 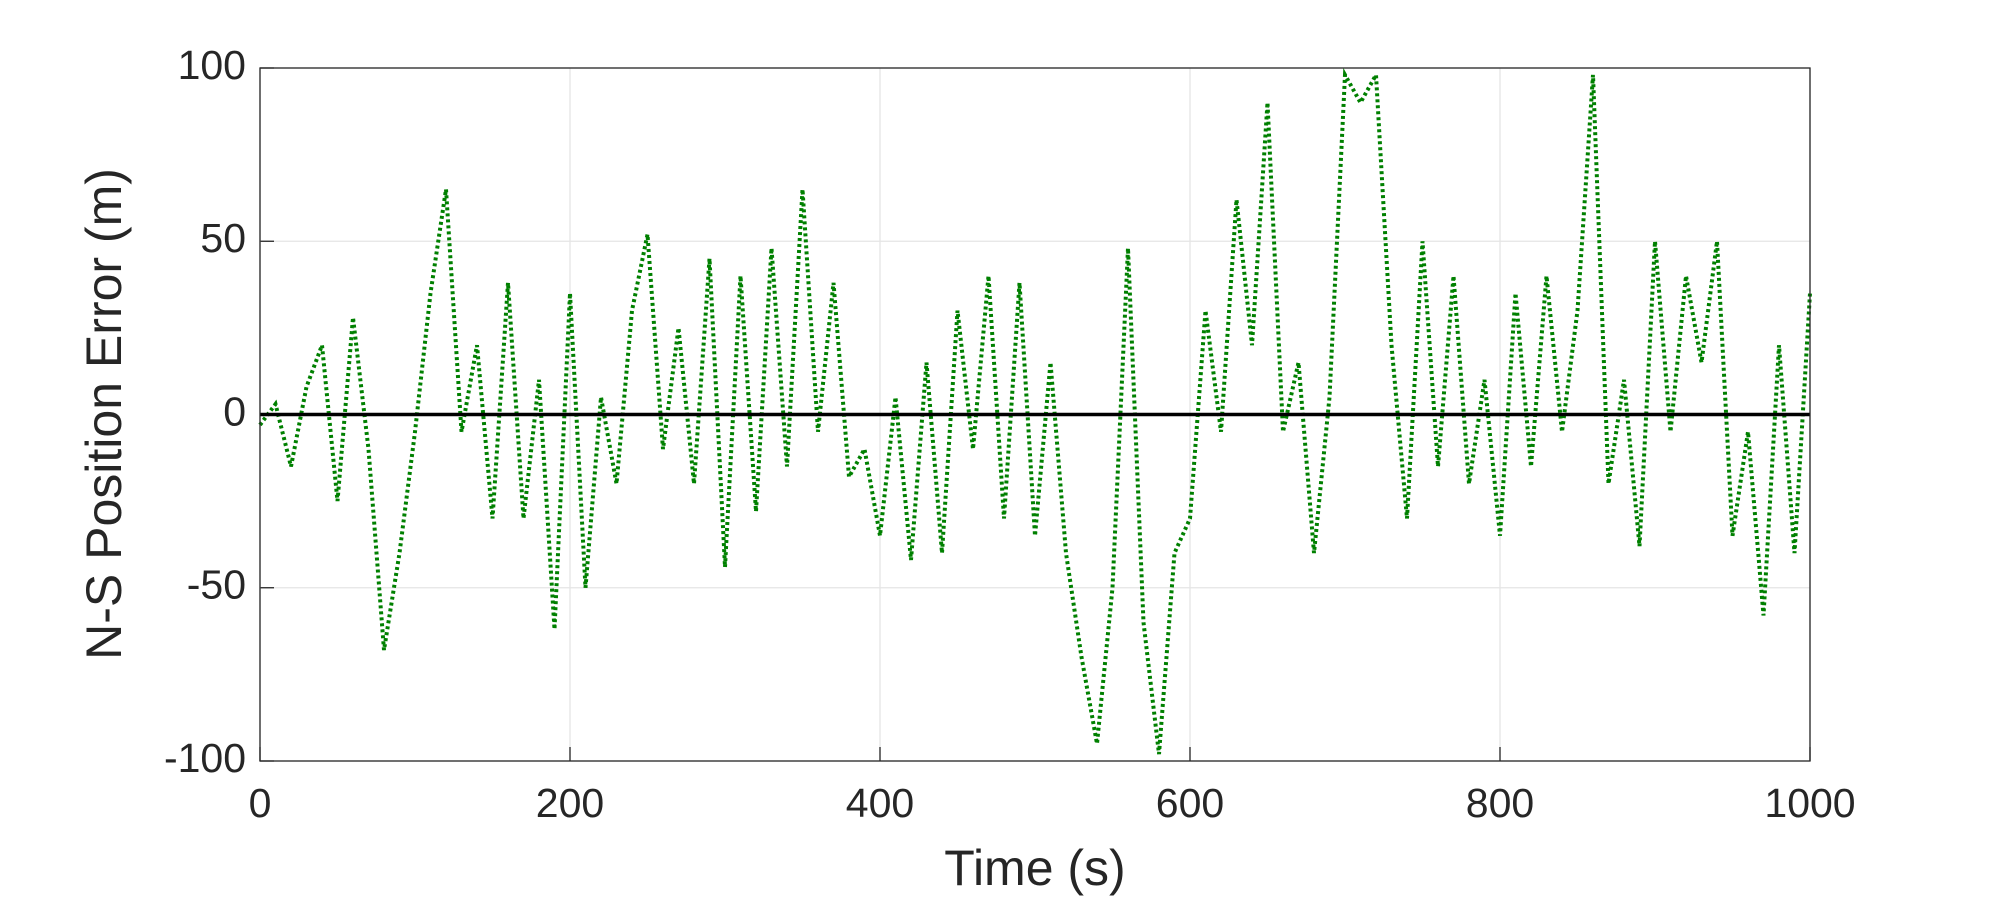 I want to click on x-tick-label: 800, so click(x=1500, y=803).